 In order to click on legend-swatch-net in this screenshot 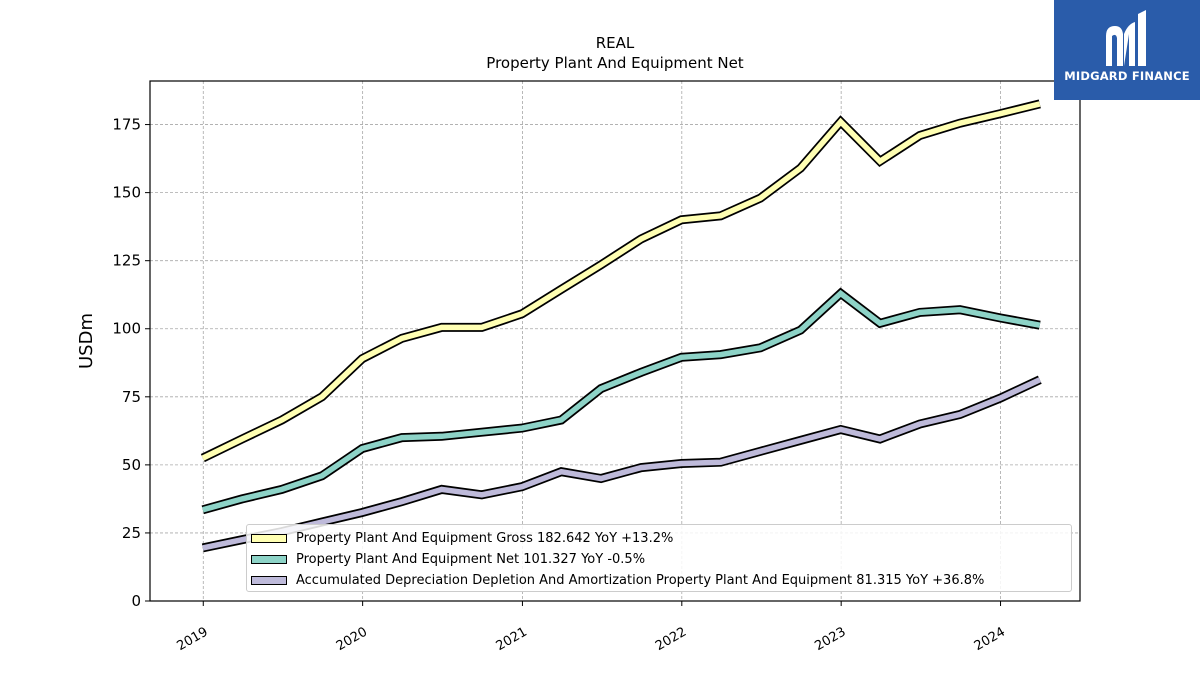, I will do `click(269, 559)`.